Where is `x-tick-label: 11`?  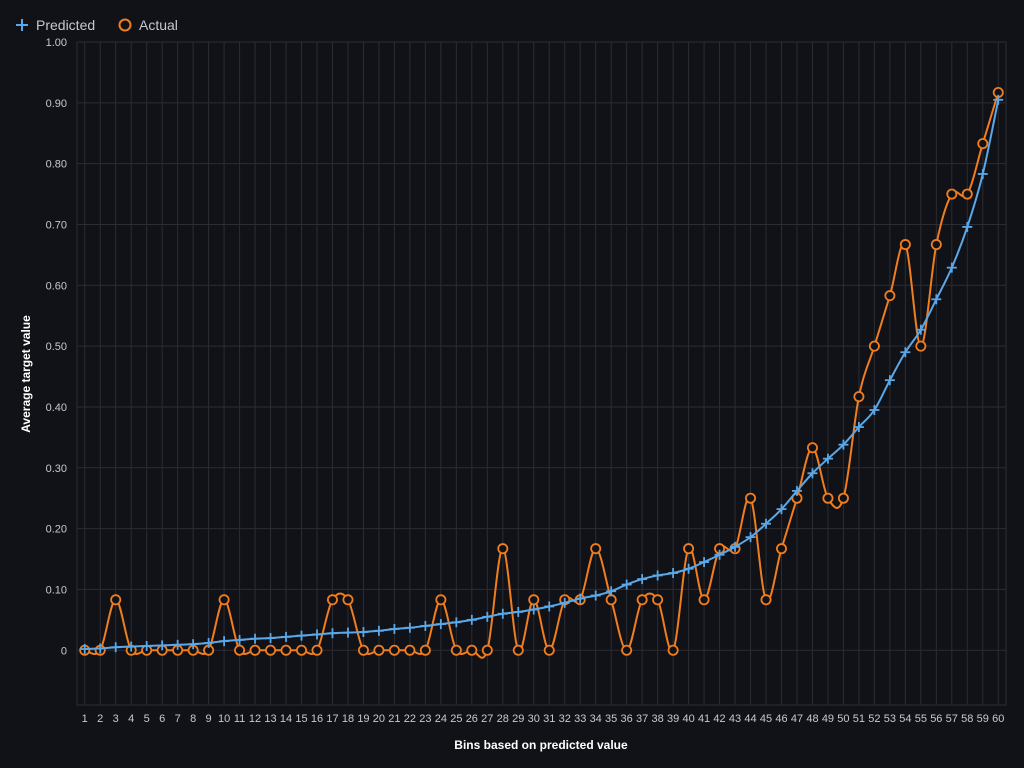
x-tick-label: 11 is located at coordinates (239, 719).